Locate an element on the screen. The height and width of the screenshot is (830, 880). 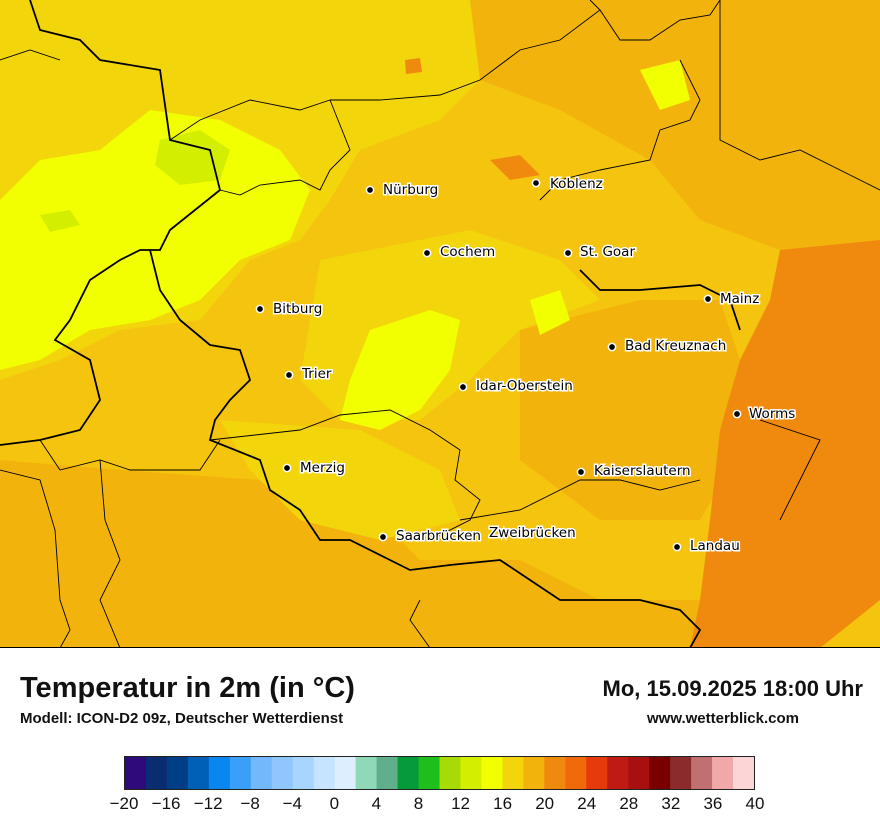
city-nuerburg: Nürburg is located at coordinates (402, 190).